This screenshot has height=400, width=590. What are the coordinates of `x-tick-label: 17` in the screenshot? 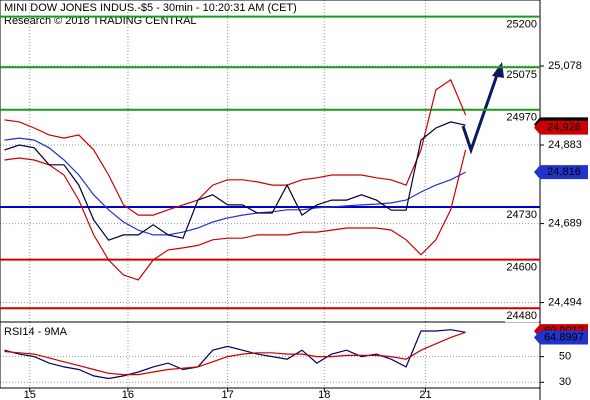 It's located at (227, 394).